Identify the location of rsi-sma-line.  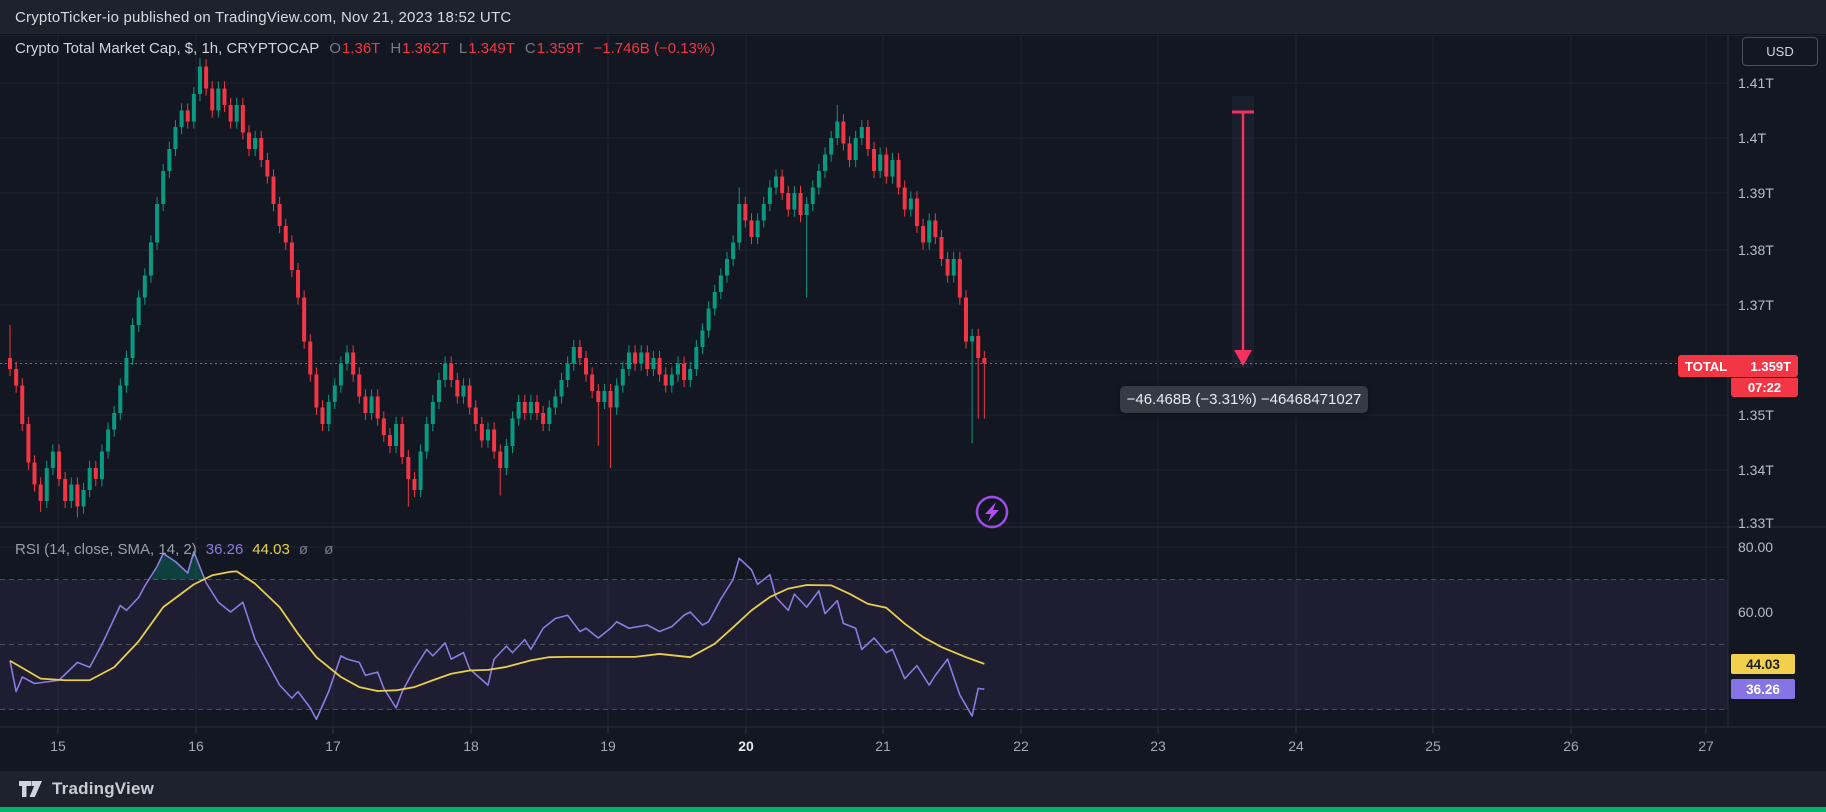
(497, 631).